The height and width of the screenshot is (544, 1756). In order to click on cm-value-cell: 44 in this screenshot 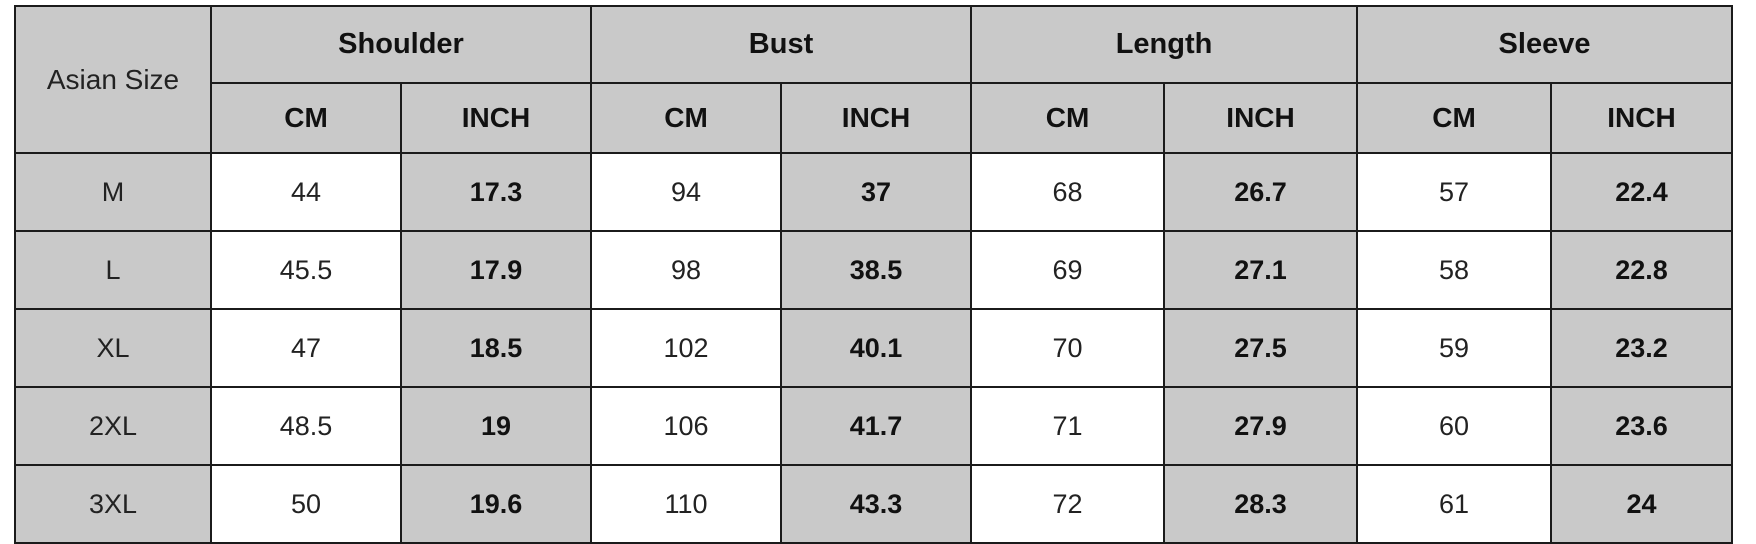, I will do `click(306, 192)`.